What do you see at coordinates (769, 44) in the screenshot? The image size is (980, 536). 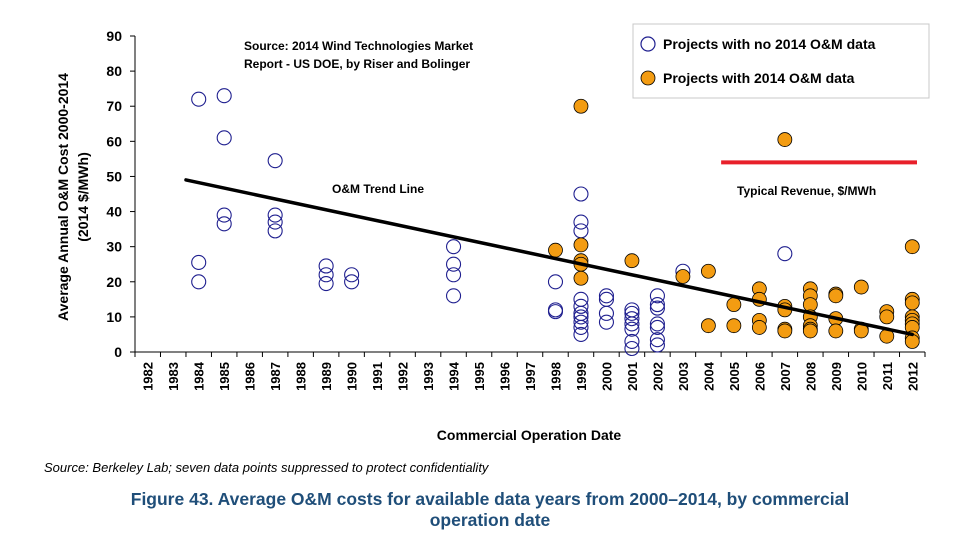 I see `legend-label-no-data: Projects with no 2014 O&M data` at bounding box center [769, 44].